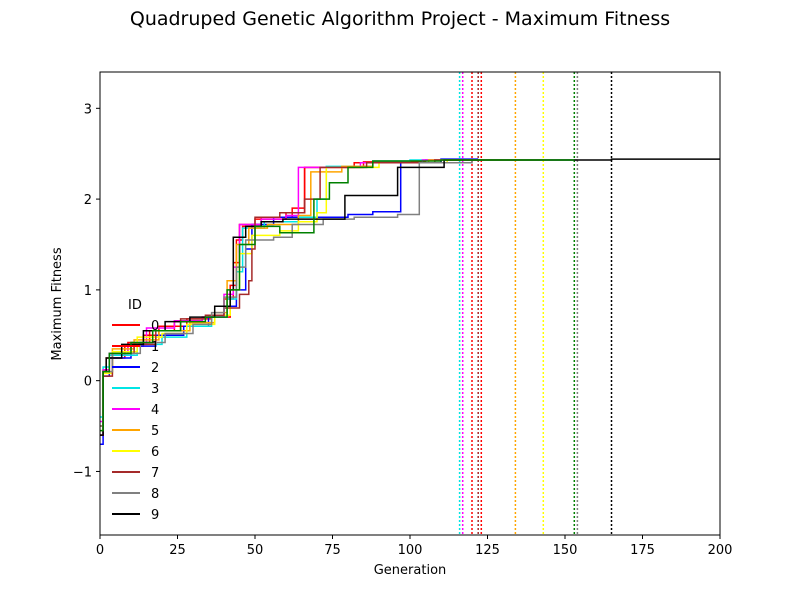 The height and width of the screenshot is (600, 800). What do you see at coordinates (88, 382) in the screenshot?
I see `y-tick-label: 0` at bounding box center [88, 382].